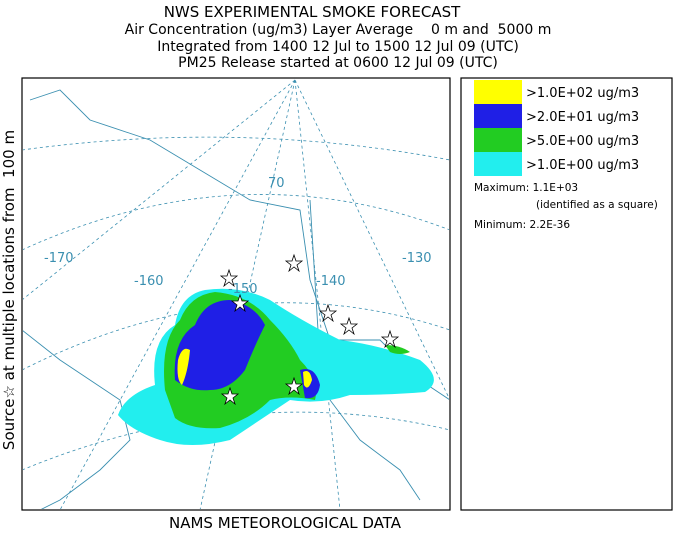 The width and height of the screenshot is (678, 536). What do you see at coordinates (597, 205) in the screenshot?
I see `legend-maximum-note: (identified as a square)` at bounding box center [597, 205].